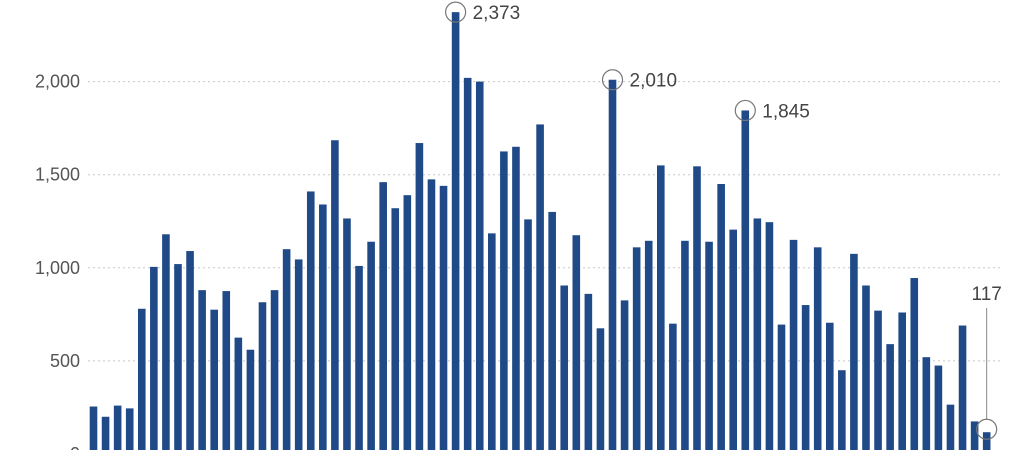  I want to click on y-tick-label: 1,000, so click(57, 268).